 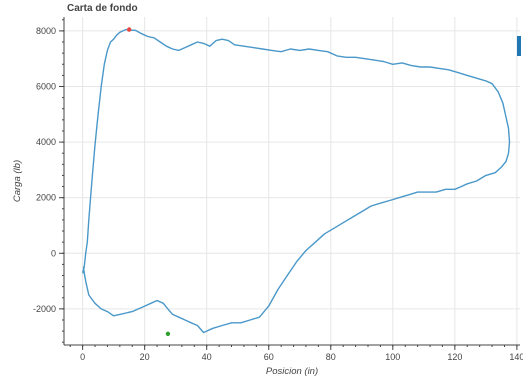 What do you see at coordinates (82, 357) in the screenshot?
I see `x-tick-label: 0` at bounding box center [82, 357].